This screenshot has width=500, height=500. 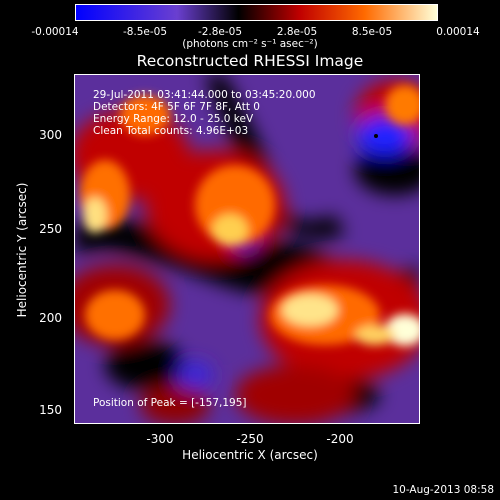 What do you see at coordinates (340, 439) in the screenshot?
I see `x-tick: -200` at bounding box center [340, 439].